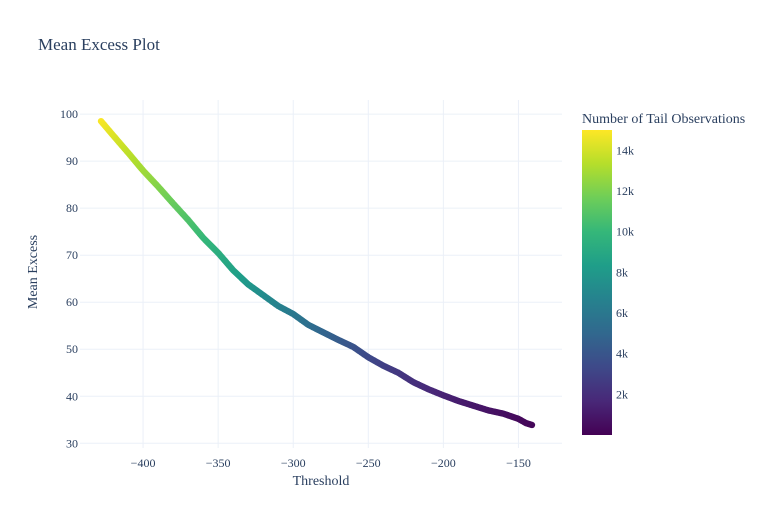 This screenshot has height=525, width=766. Describe the element at coordinates (72, 255) in the screenshot. I see `y-tick-label: 70` at that location.